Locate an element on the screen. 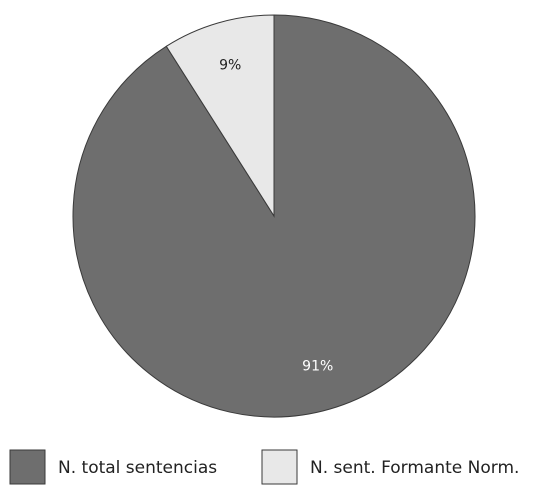 The width and height of the screenshot is (535, 490). pie-slice is located at coordinates (220, 116).